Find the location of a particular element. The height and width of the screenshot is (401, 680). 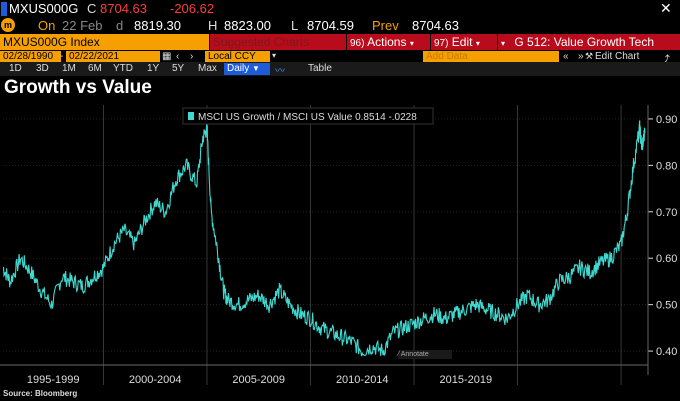

security-field: MXUS000G Index is located at coordinates (104, 42).